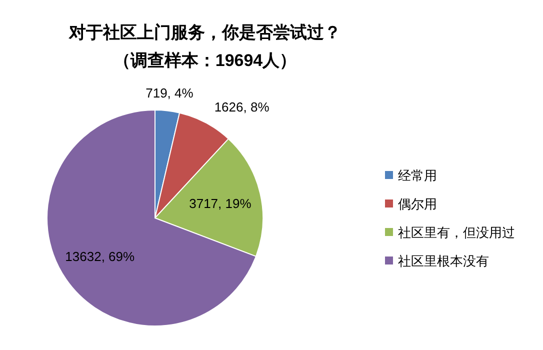 The image size is (543, 350). Describe the element at coordinates (205, 32) in the screenshot. I see `title: 对于社区上门服务，你是否尝试过？` at that location.